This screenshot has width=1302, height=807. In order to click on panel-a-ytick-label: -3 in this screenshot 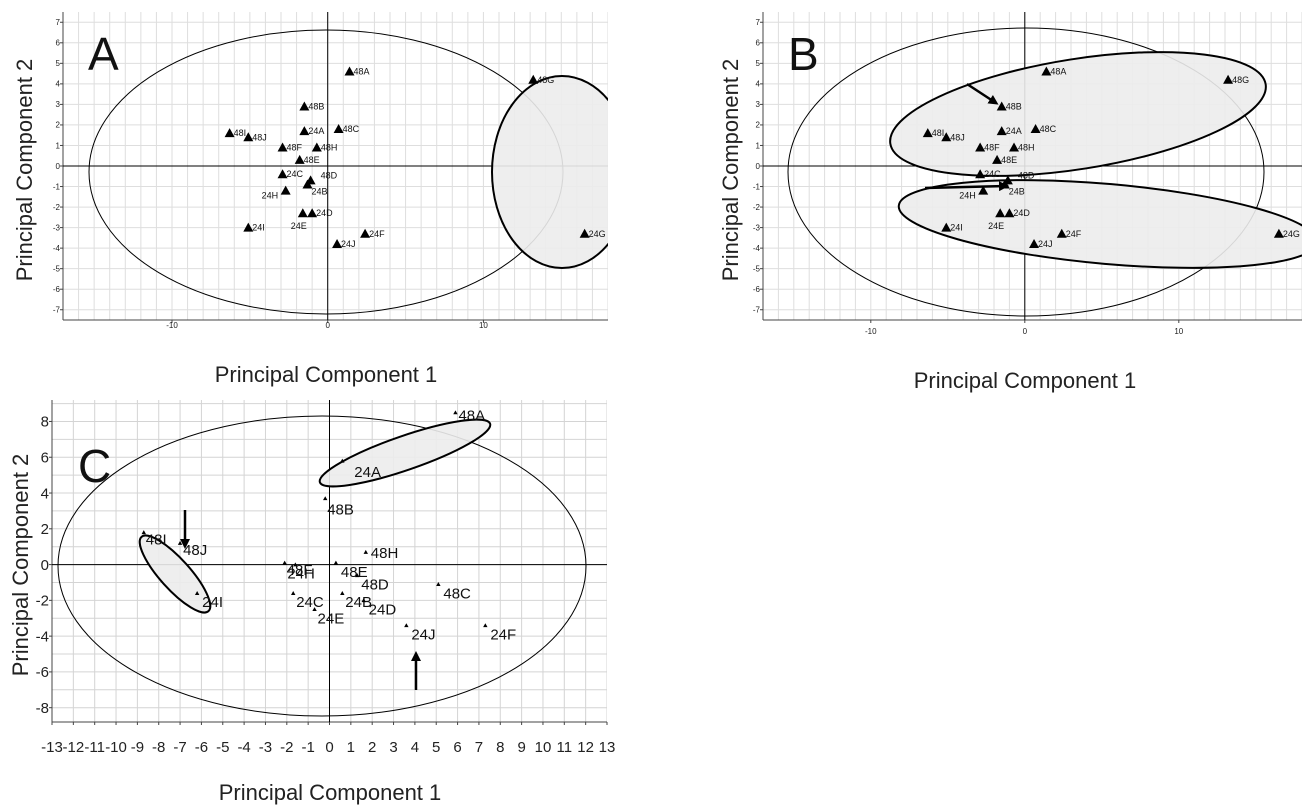, I will do `click(57, 227)`.